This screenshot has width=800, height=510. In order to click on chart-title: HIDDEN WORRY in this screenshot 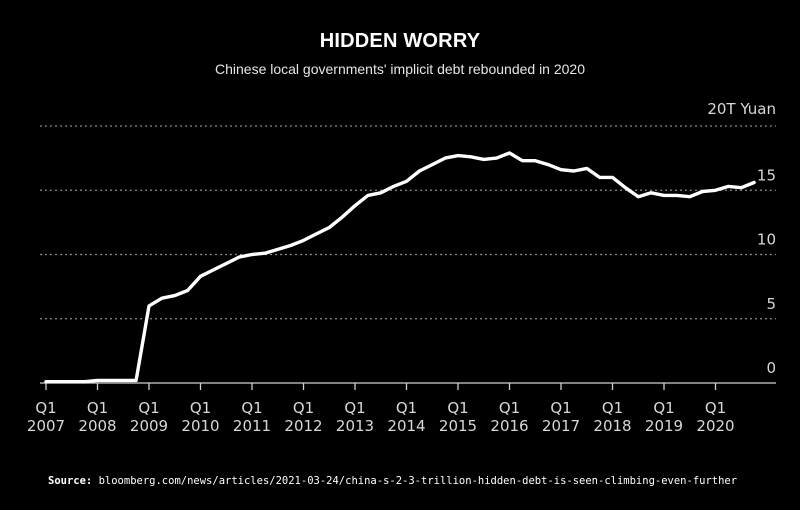, I will do `click(400, 41)`.